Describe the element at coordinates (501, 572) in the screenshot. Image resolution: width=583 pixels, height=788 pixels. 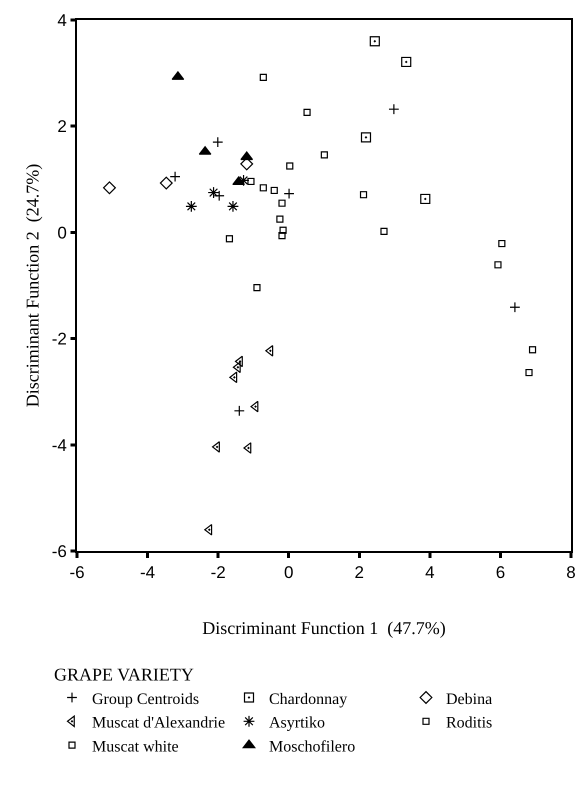
I see `x-tick-label: 6` at that location.